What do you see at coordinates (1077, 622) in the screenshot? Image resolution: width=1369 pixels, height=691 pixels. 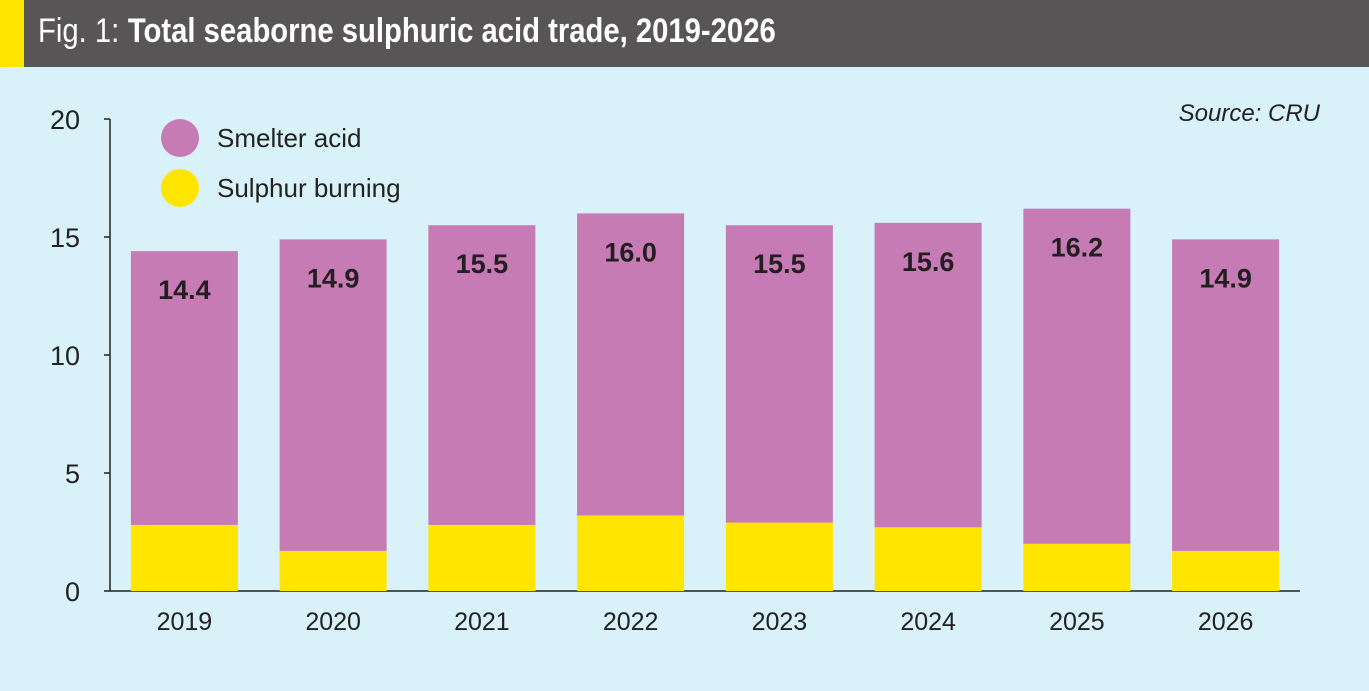 I see `x-tick-label: 2025` at bounding box center [1077, 622].